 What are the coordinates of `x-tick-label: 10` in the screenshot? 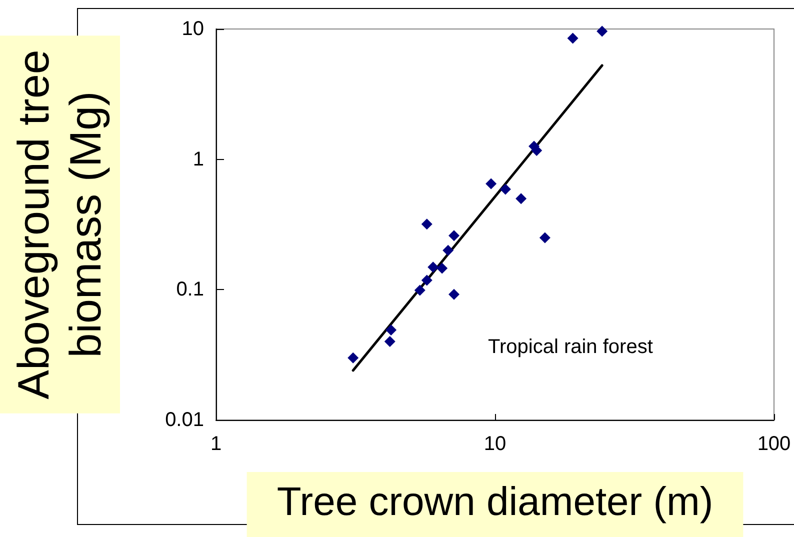 It's located at (495, 444).